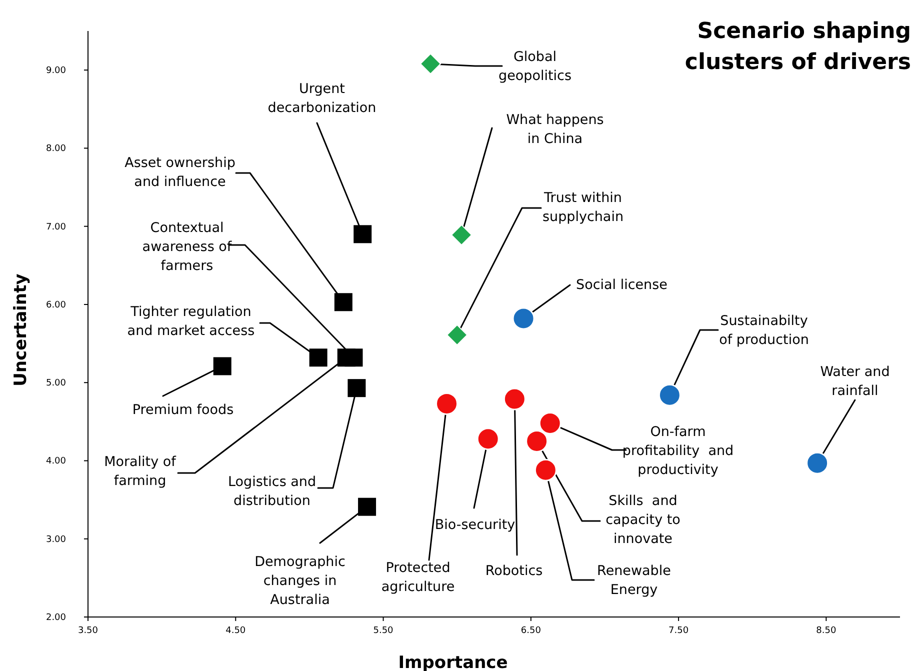 The image size is (917, 671). Describe the element at coordinates (56, 618) in the screenshot. I see `y-tick-label: 2.00` at that location.